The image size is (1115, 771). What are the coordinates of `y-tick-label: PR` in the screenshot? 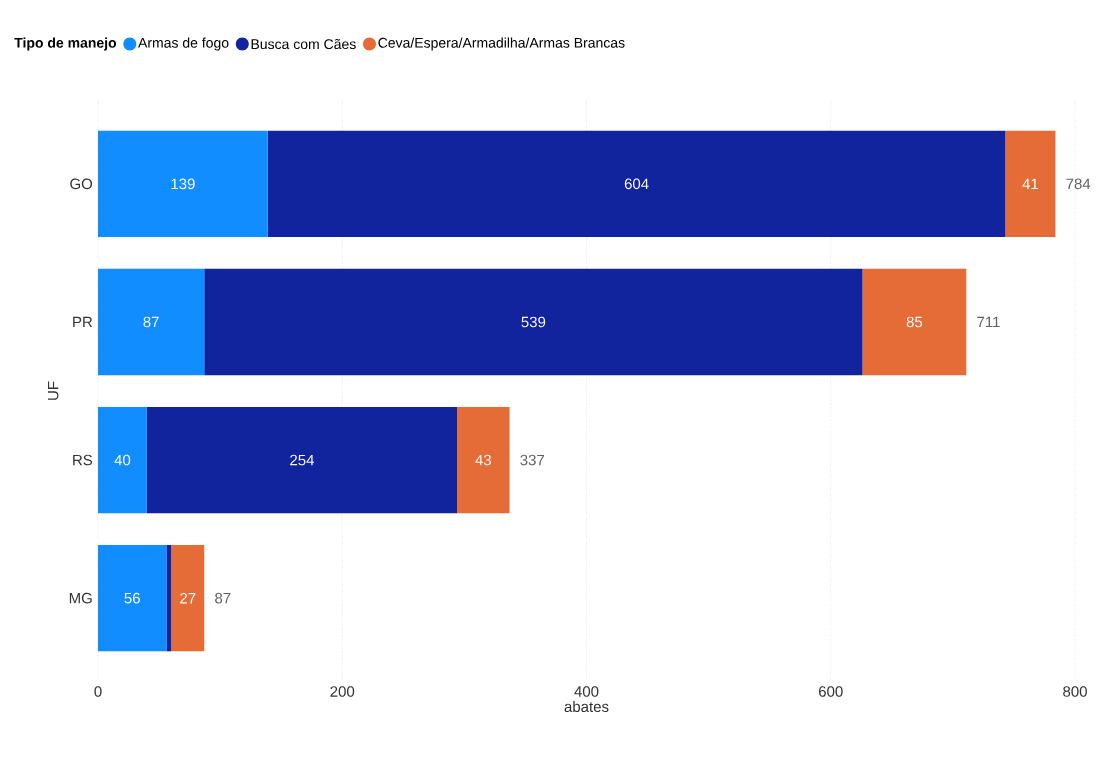 It's located at (83, 322).